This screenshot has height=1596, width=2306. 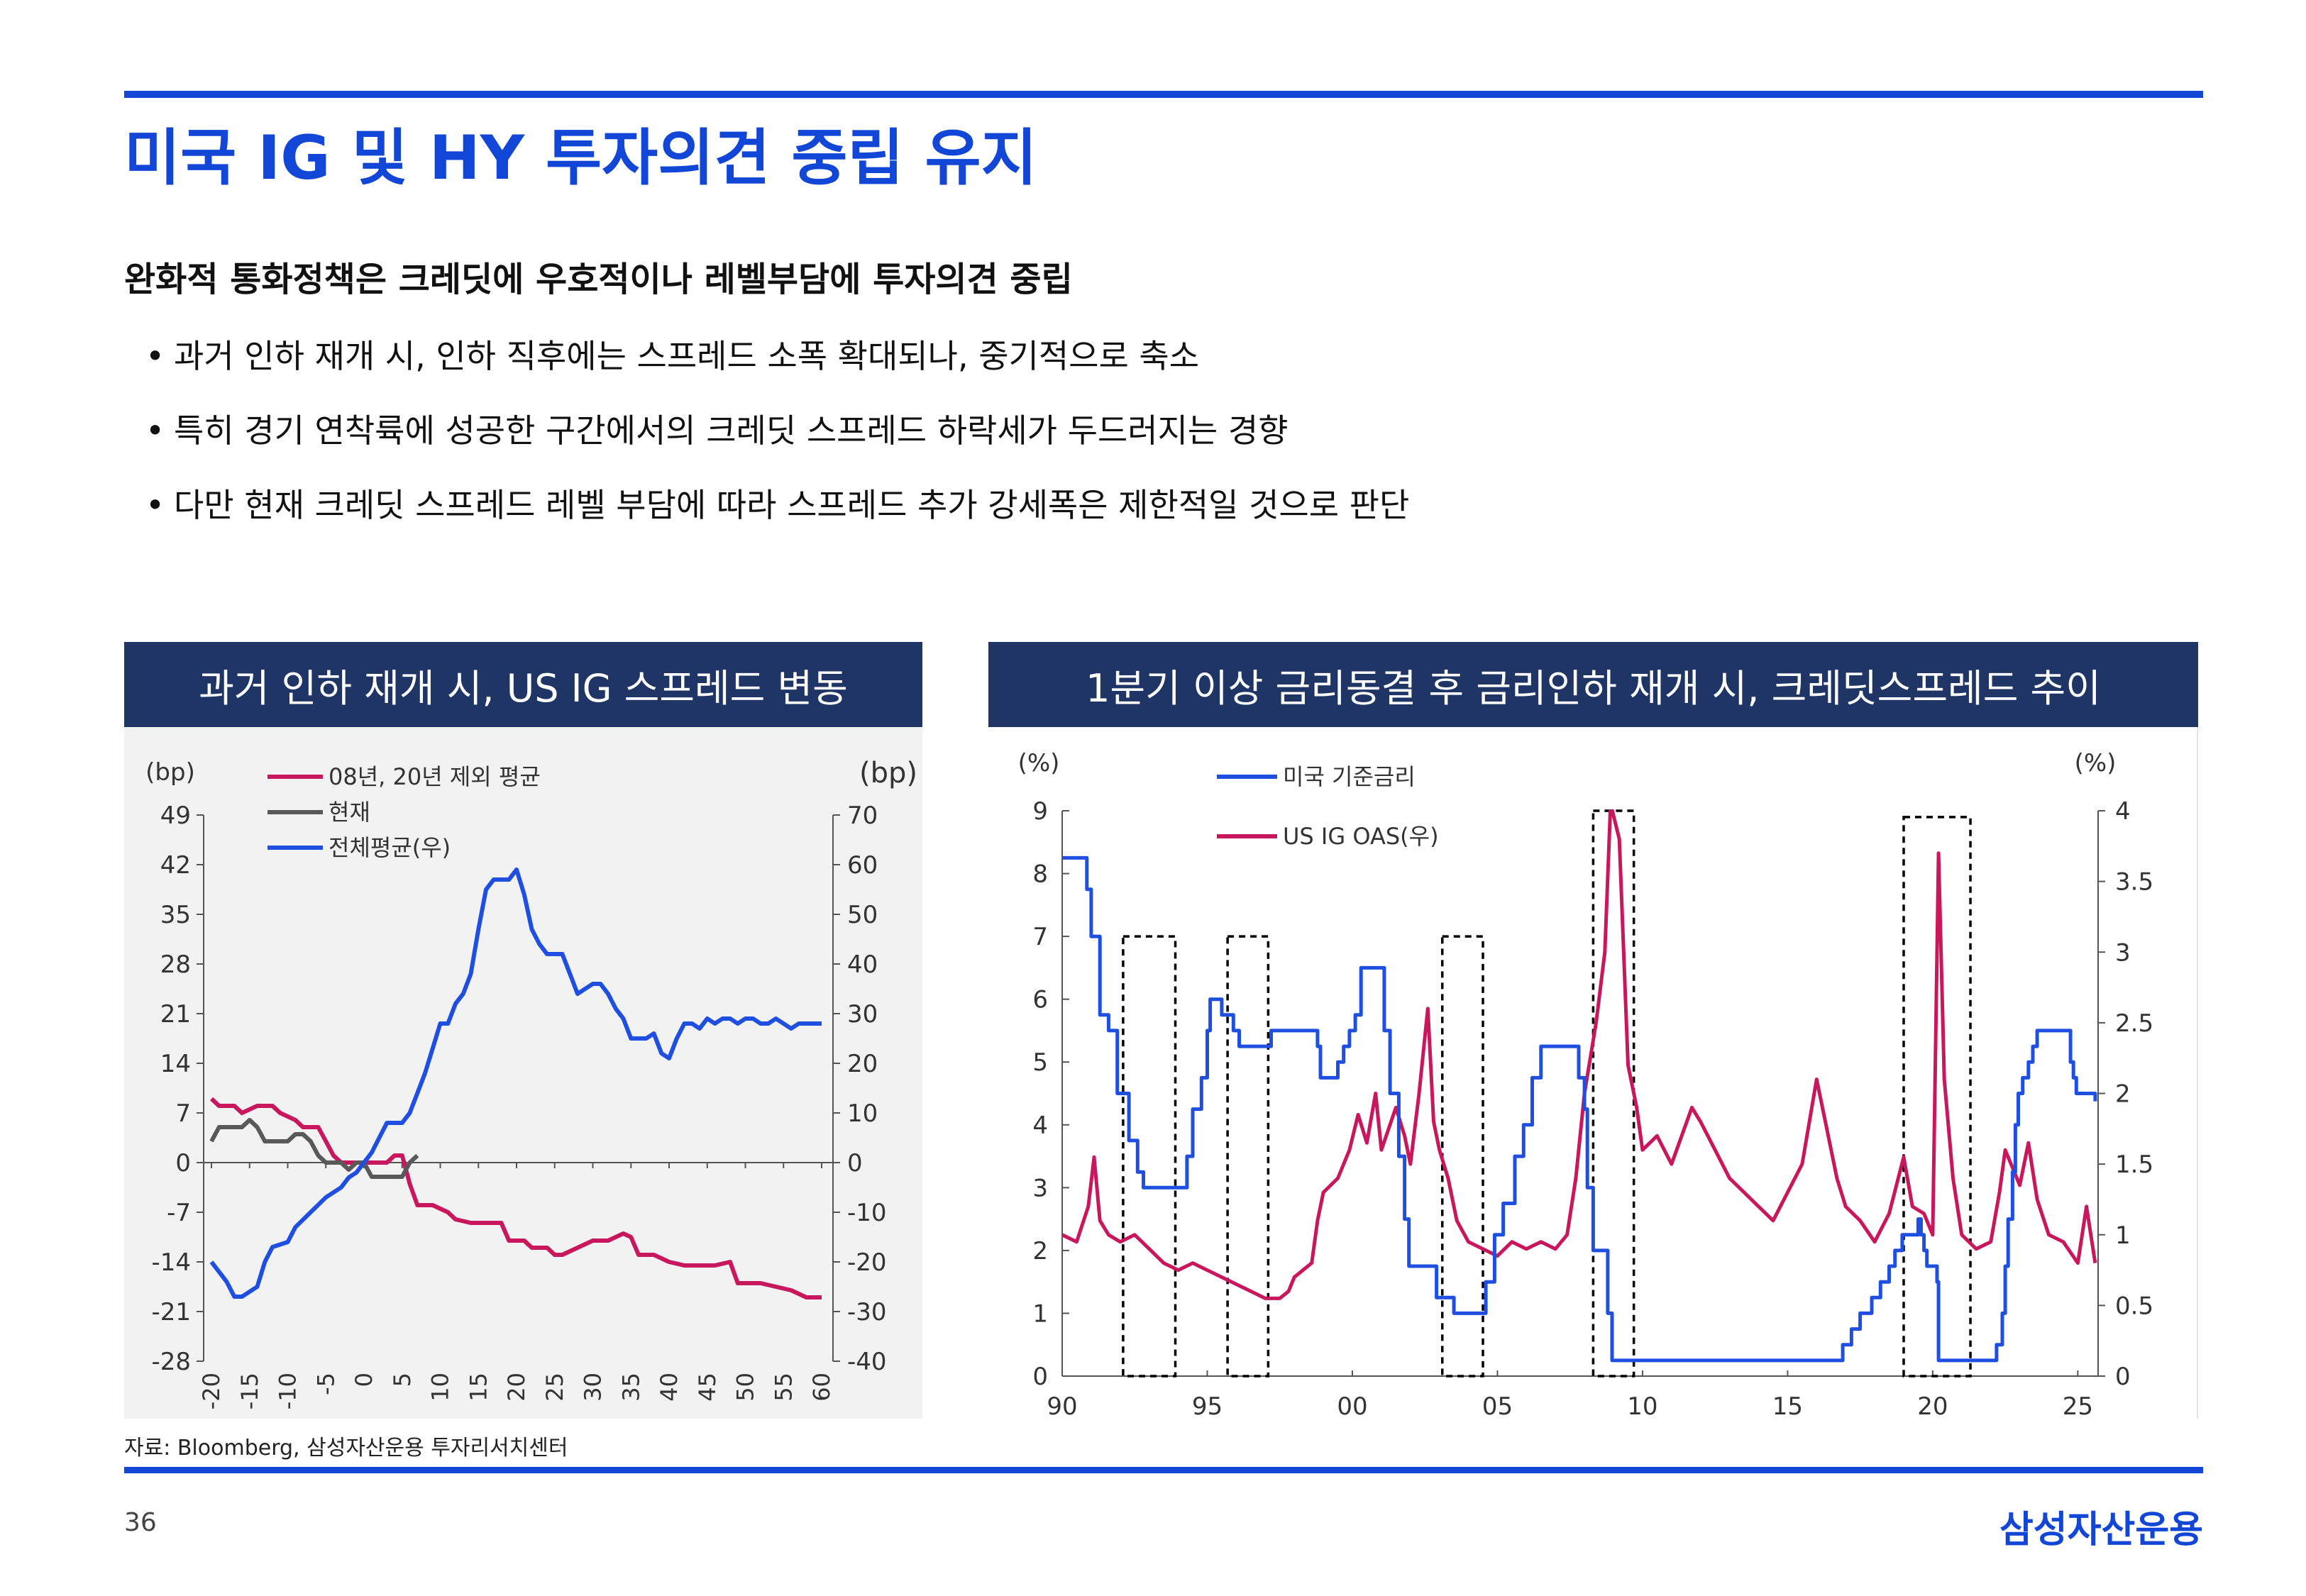 I want to click on right-tick-label: -30, so click(x=867, y=1312).